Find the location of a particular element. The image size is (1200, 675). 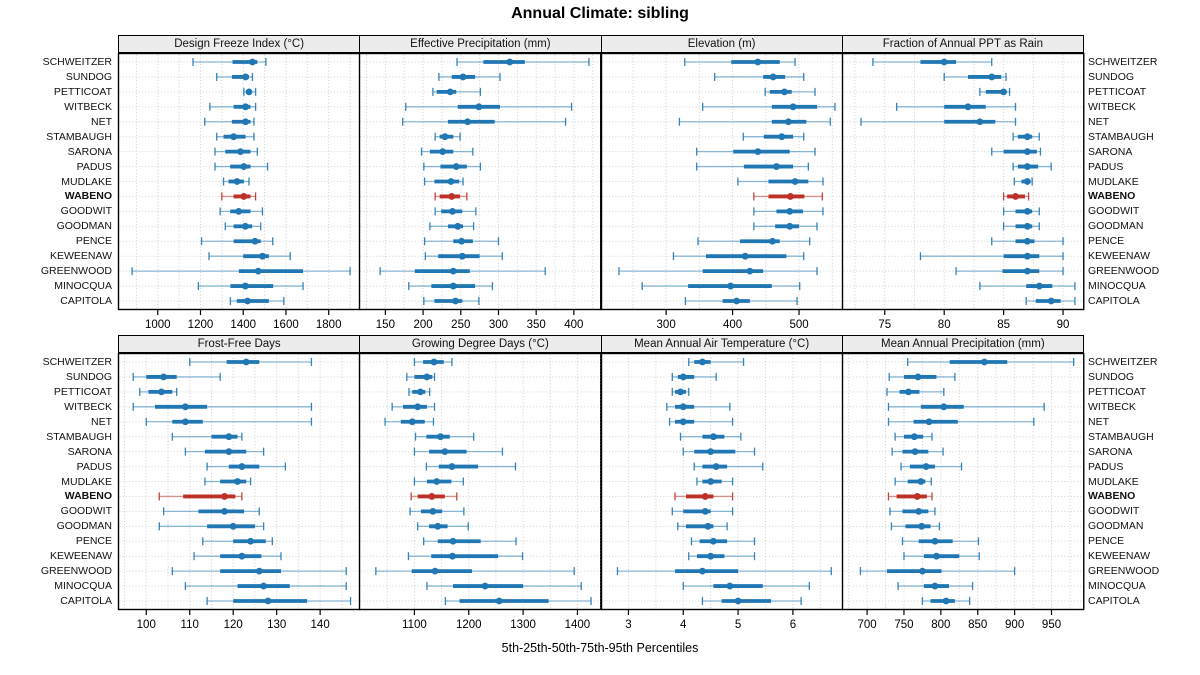

site-label-left-greenwood-row0: GREENWOOD is located at coordinates (76, 271).